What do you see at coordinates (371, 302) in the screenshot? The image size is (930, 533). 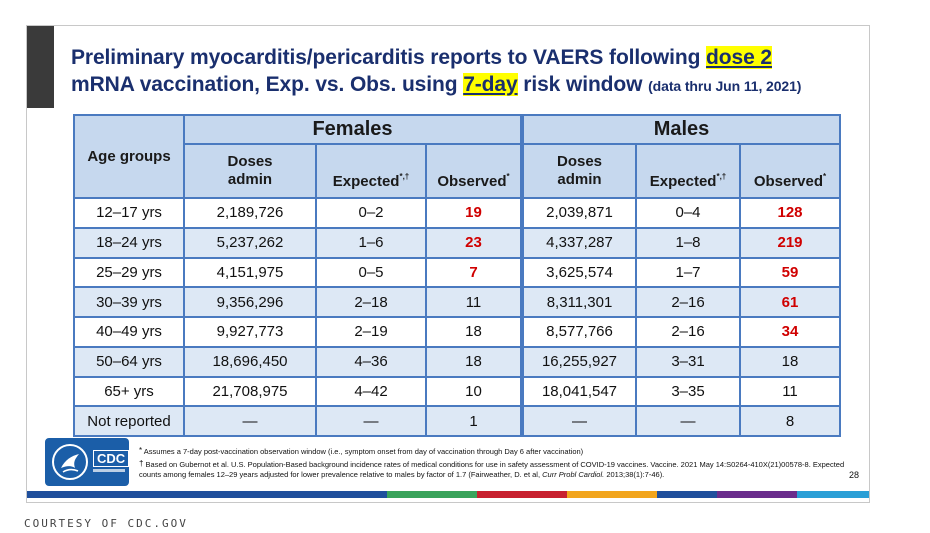 I see `female-expected-cell: 2–18` at bounding box center [371, 302].